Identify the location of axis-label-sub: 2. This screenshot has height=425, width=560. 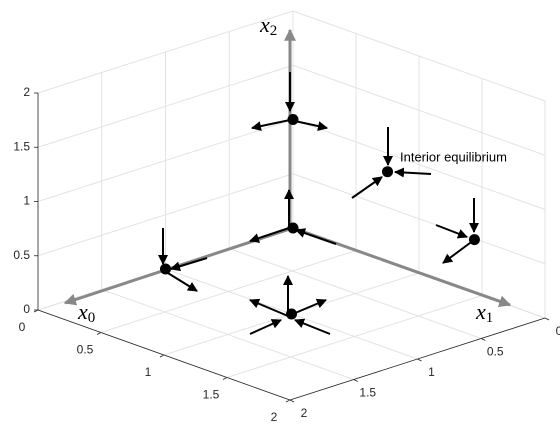
(274, 31).